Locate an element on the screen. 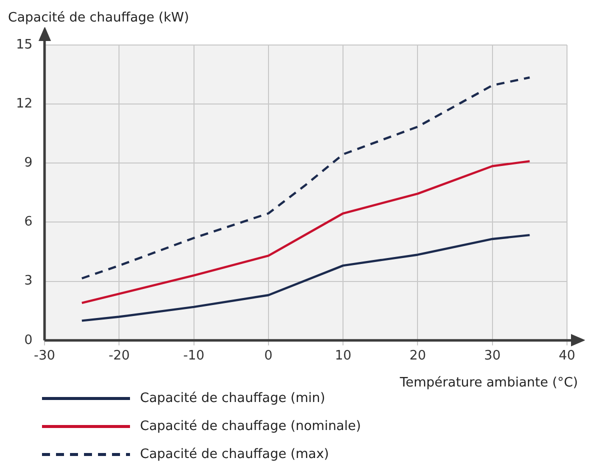 The width and height of the screenshot is (589, 463). x-tick-label: -30 is located at coordinates (45, 356).